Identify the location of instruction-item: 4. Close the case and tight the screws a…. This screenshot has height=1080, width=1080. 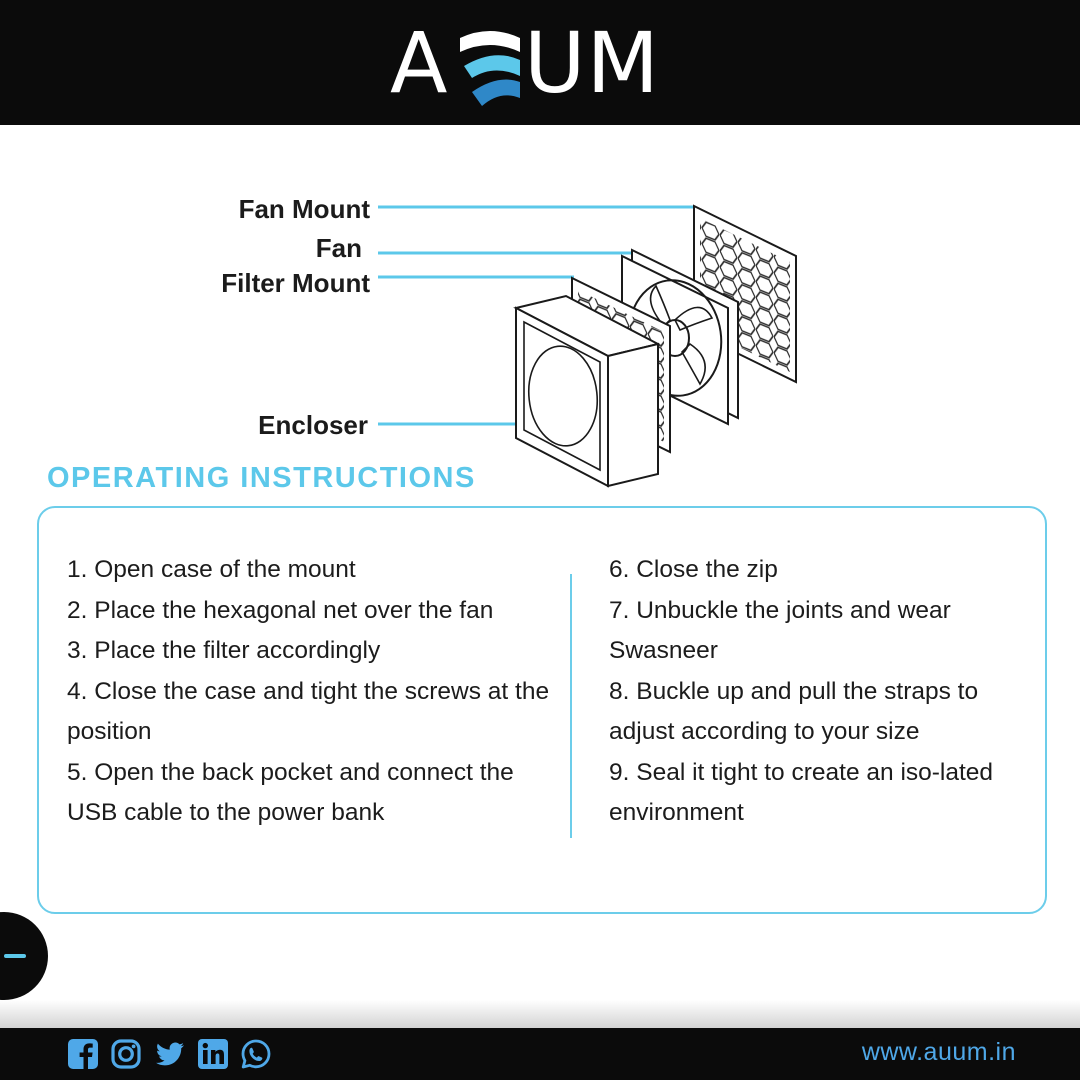
(308, 711).